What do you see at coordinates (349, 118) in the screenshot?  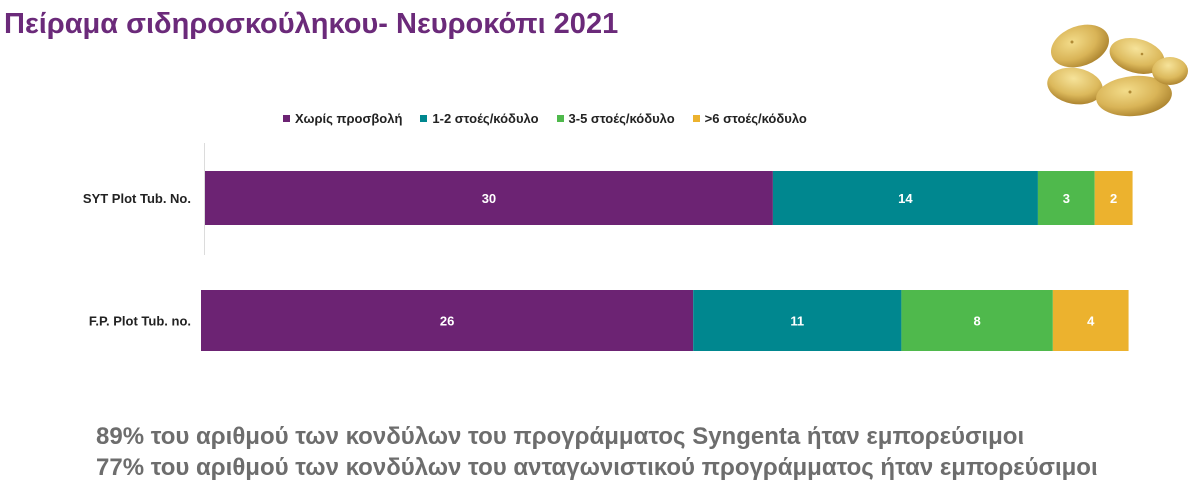 I see `legend-label: Χωρίς προσβολή` at bounding box center [349, 118].